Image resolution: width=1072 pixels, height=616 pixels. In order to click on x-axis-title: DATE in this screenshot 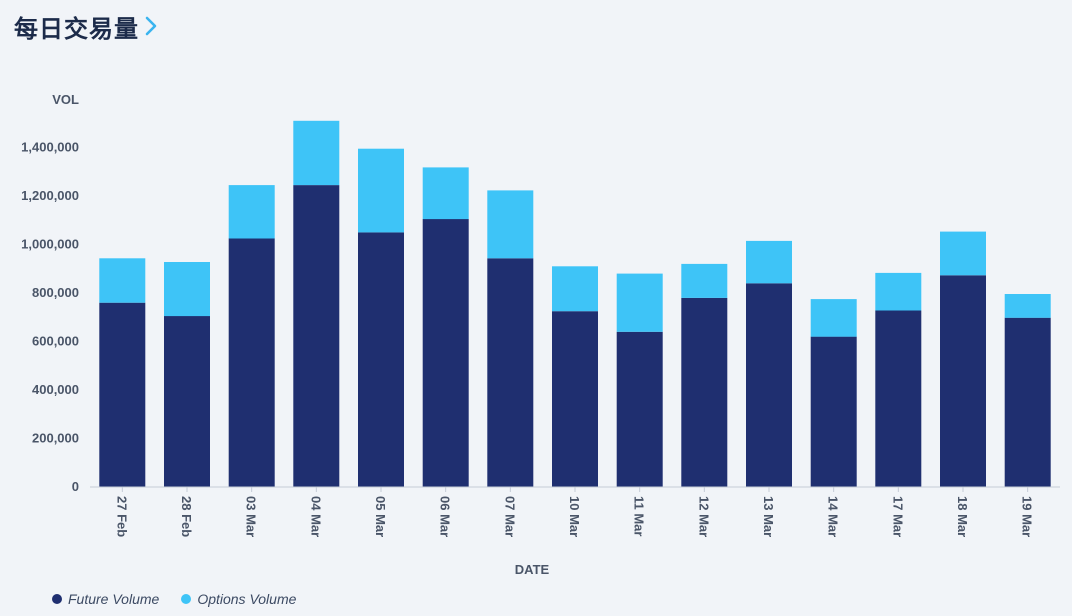, I will do `click(532, 569)`.